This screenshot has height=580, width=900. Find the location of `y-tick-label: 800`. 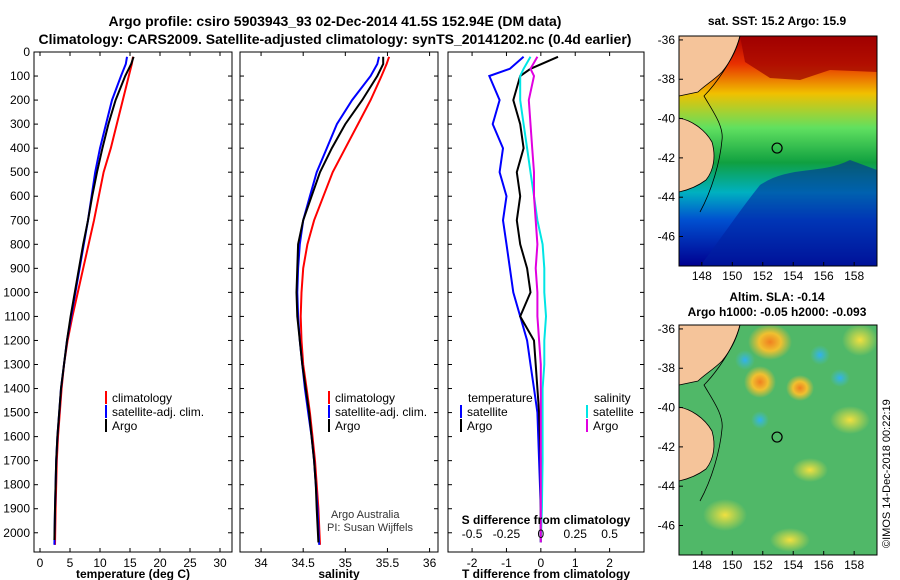

y-tick-label: 800 is located at coordinates (20, 244).